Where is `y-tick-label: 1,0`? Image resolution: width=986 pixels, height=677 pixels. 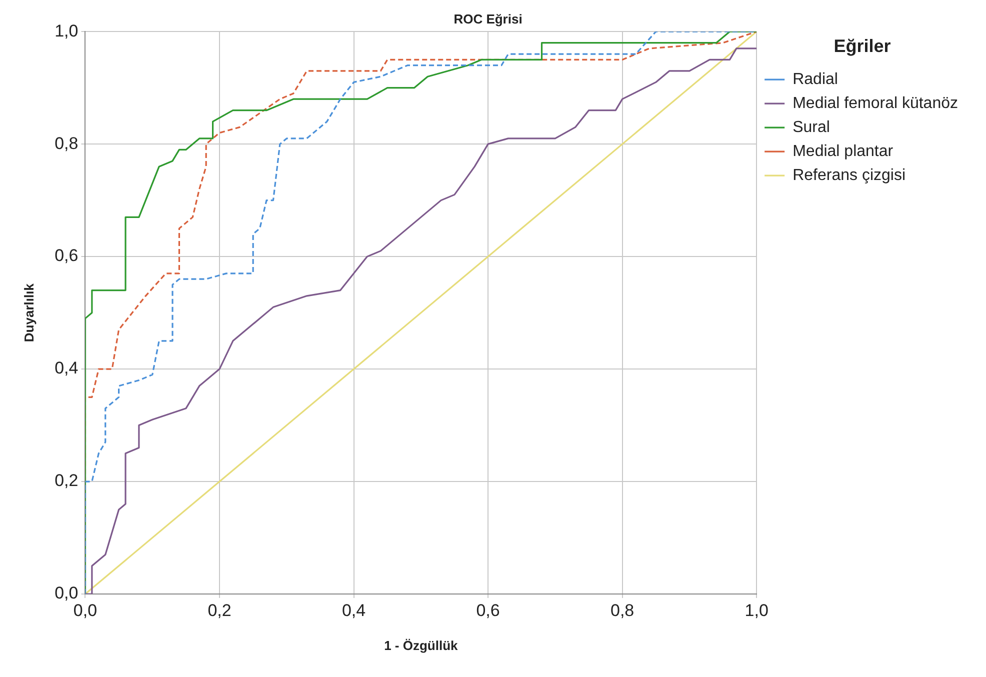
y-tick-label: 1,0 is located at coordinates (66, 30).